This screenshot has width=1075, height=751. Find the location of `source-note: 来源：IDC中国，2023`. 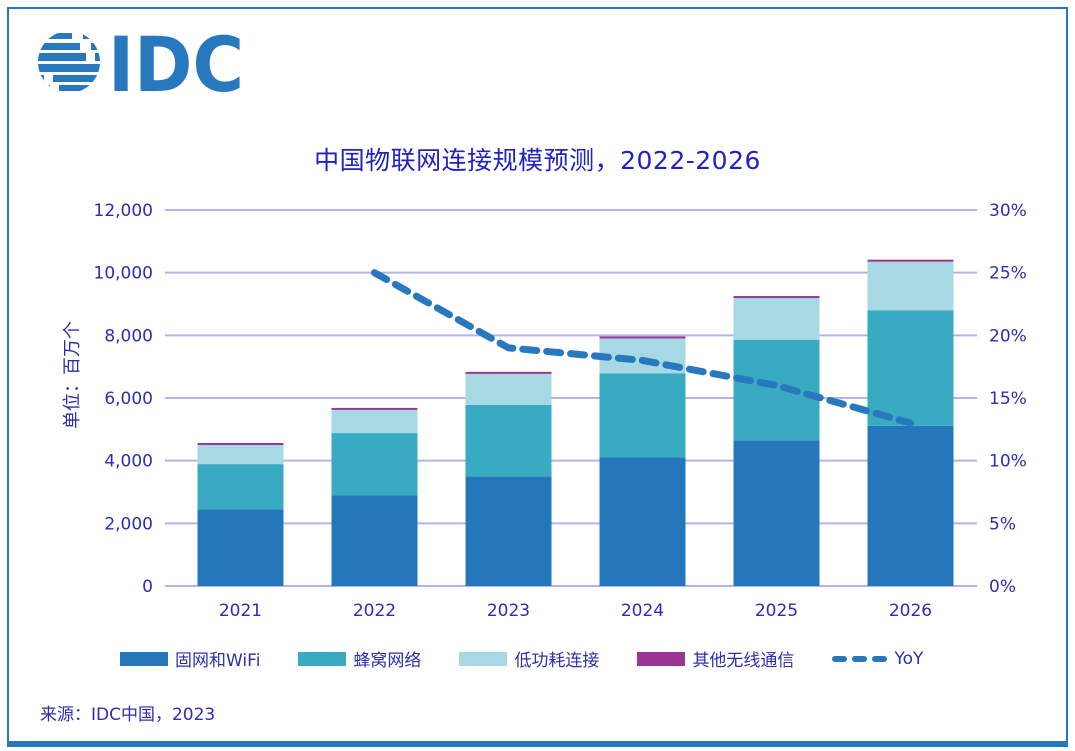

source-note: 来源：IDC中国，2023 is located at coordinates (128, 715).